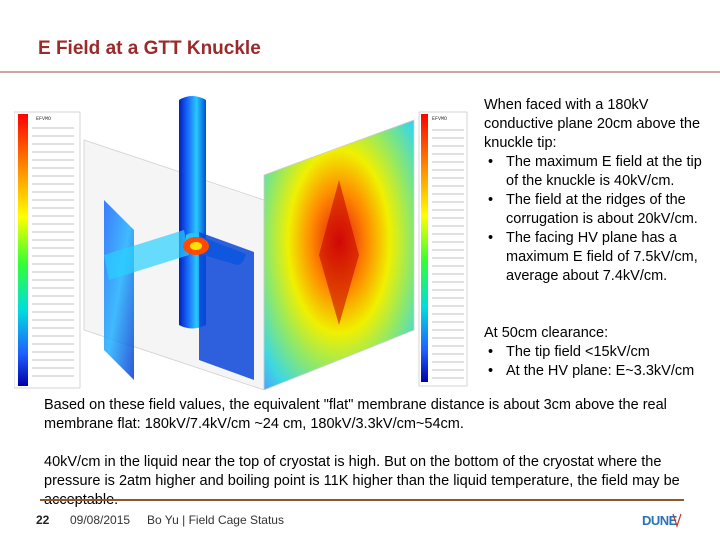 This screenshot has width=720, height=540. I want to click on title-divider, so click(360, 72).